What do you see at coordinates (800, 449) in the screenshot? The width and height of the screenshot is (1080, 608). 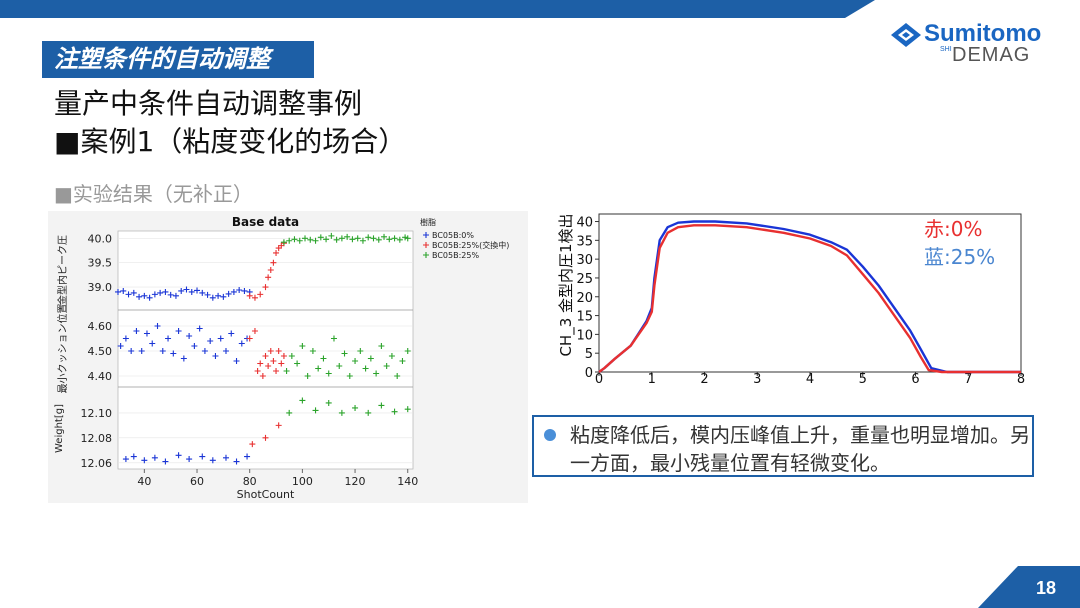 I see `note-text: 粘度降低后，模内压峰值上升，重量也明显增加。另一方面，最小残量位置有轻微变化。` at bounding box center [800, 449].